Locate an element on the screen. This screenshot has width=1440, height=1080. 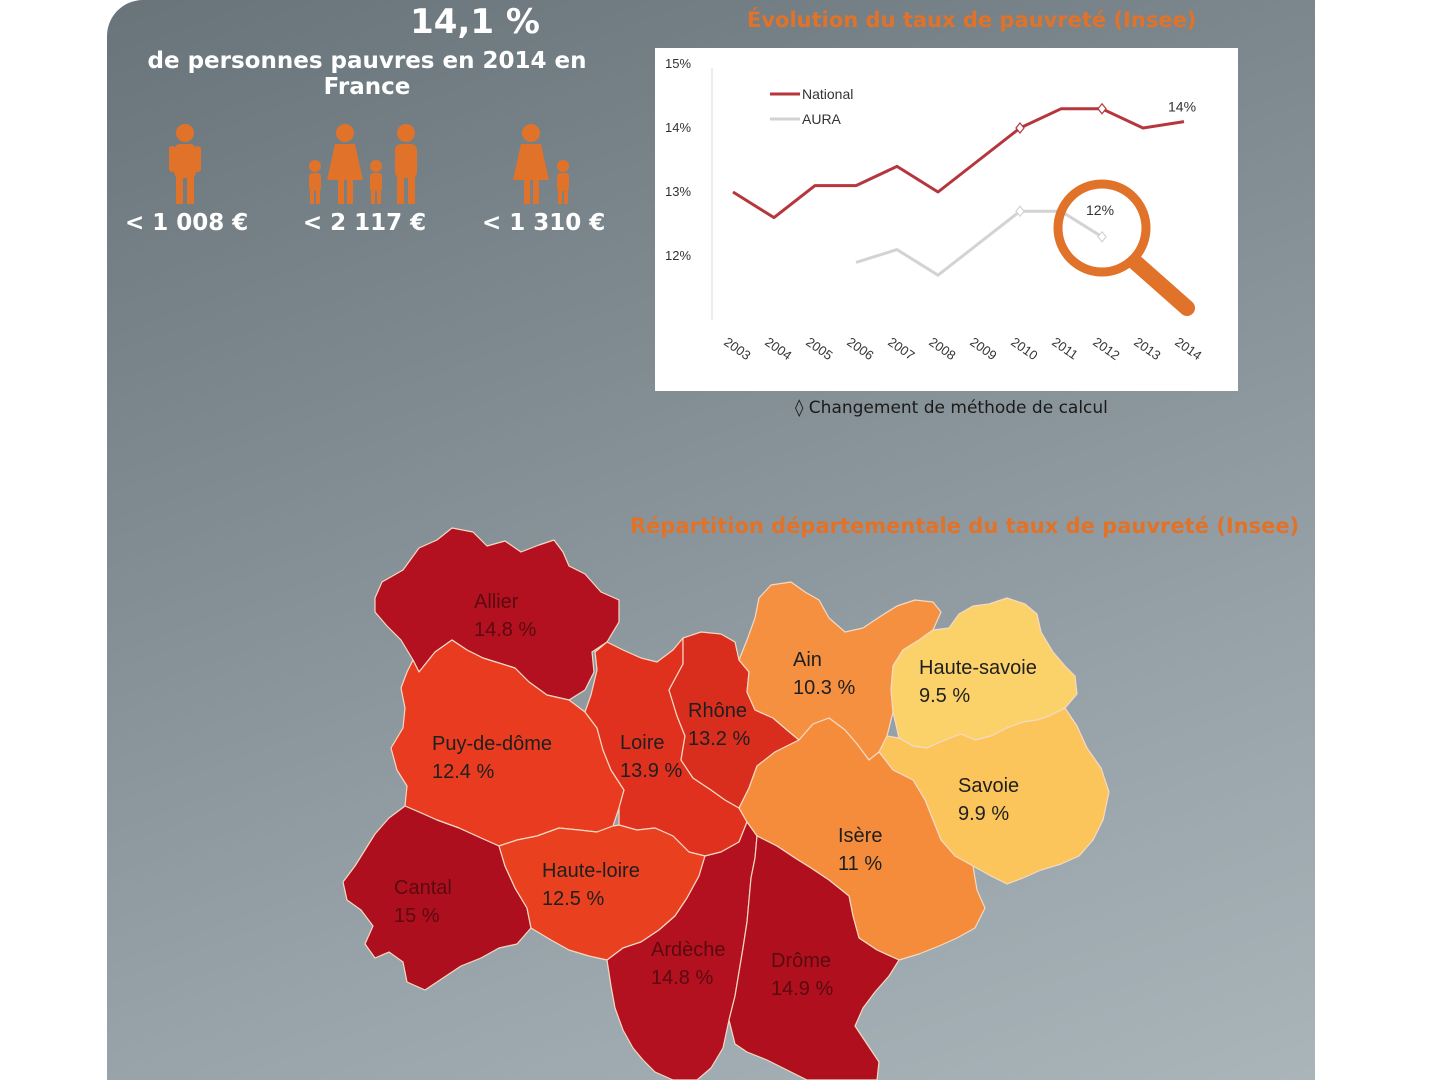
label-haute-savoie-rate: 9.5 % is located at coordinates (944, 696).